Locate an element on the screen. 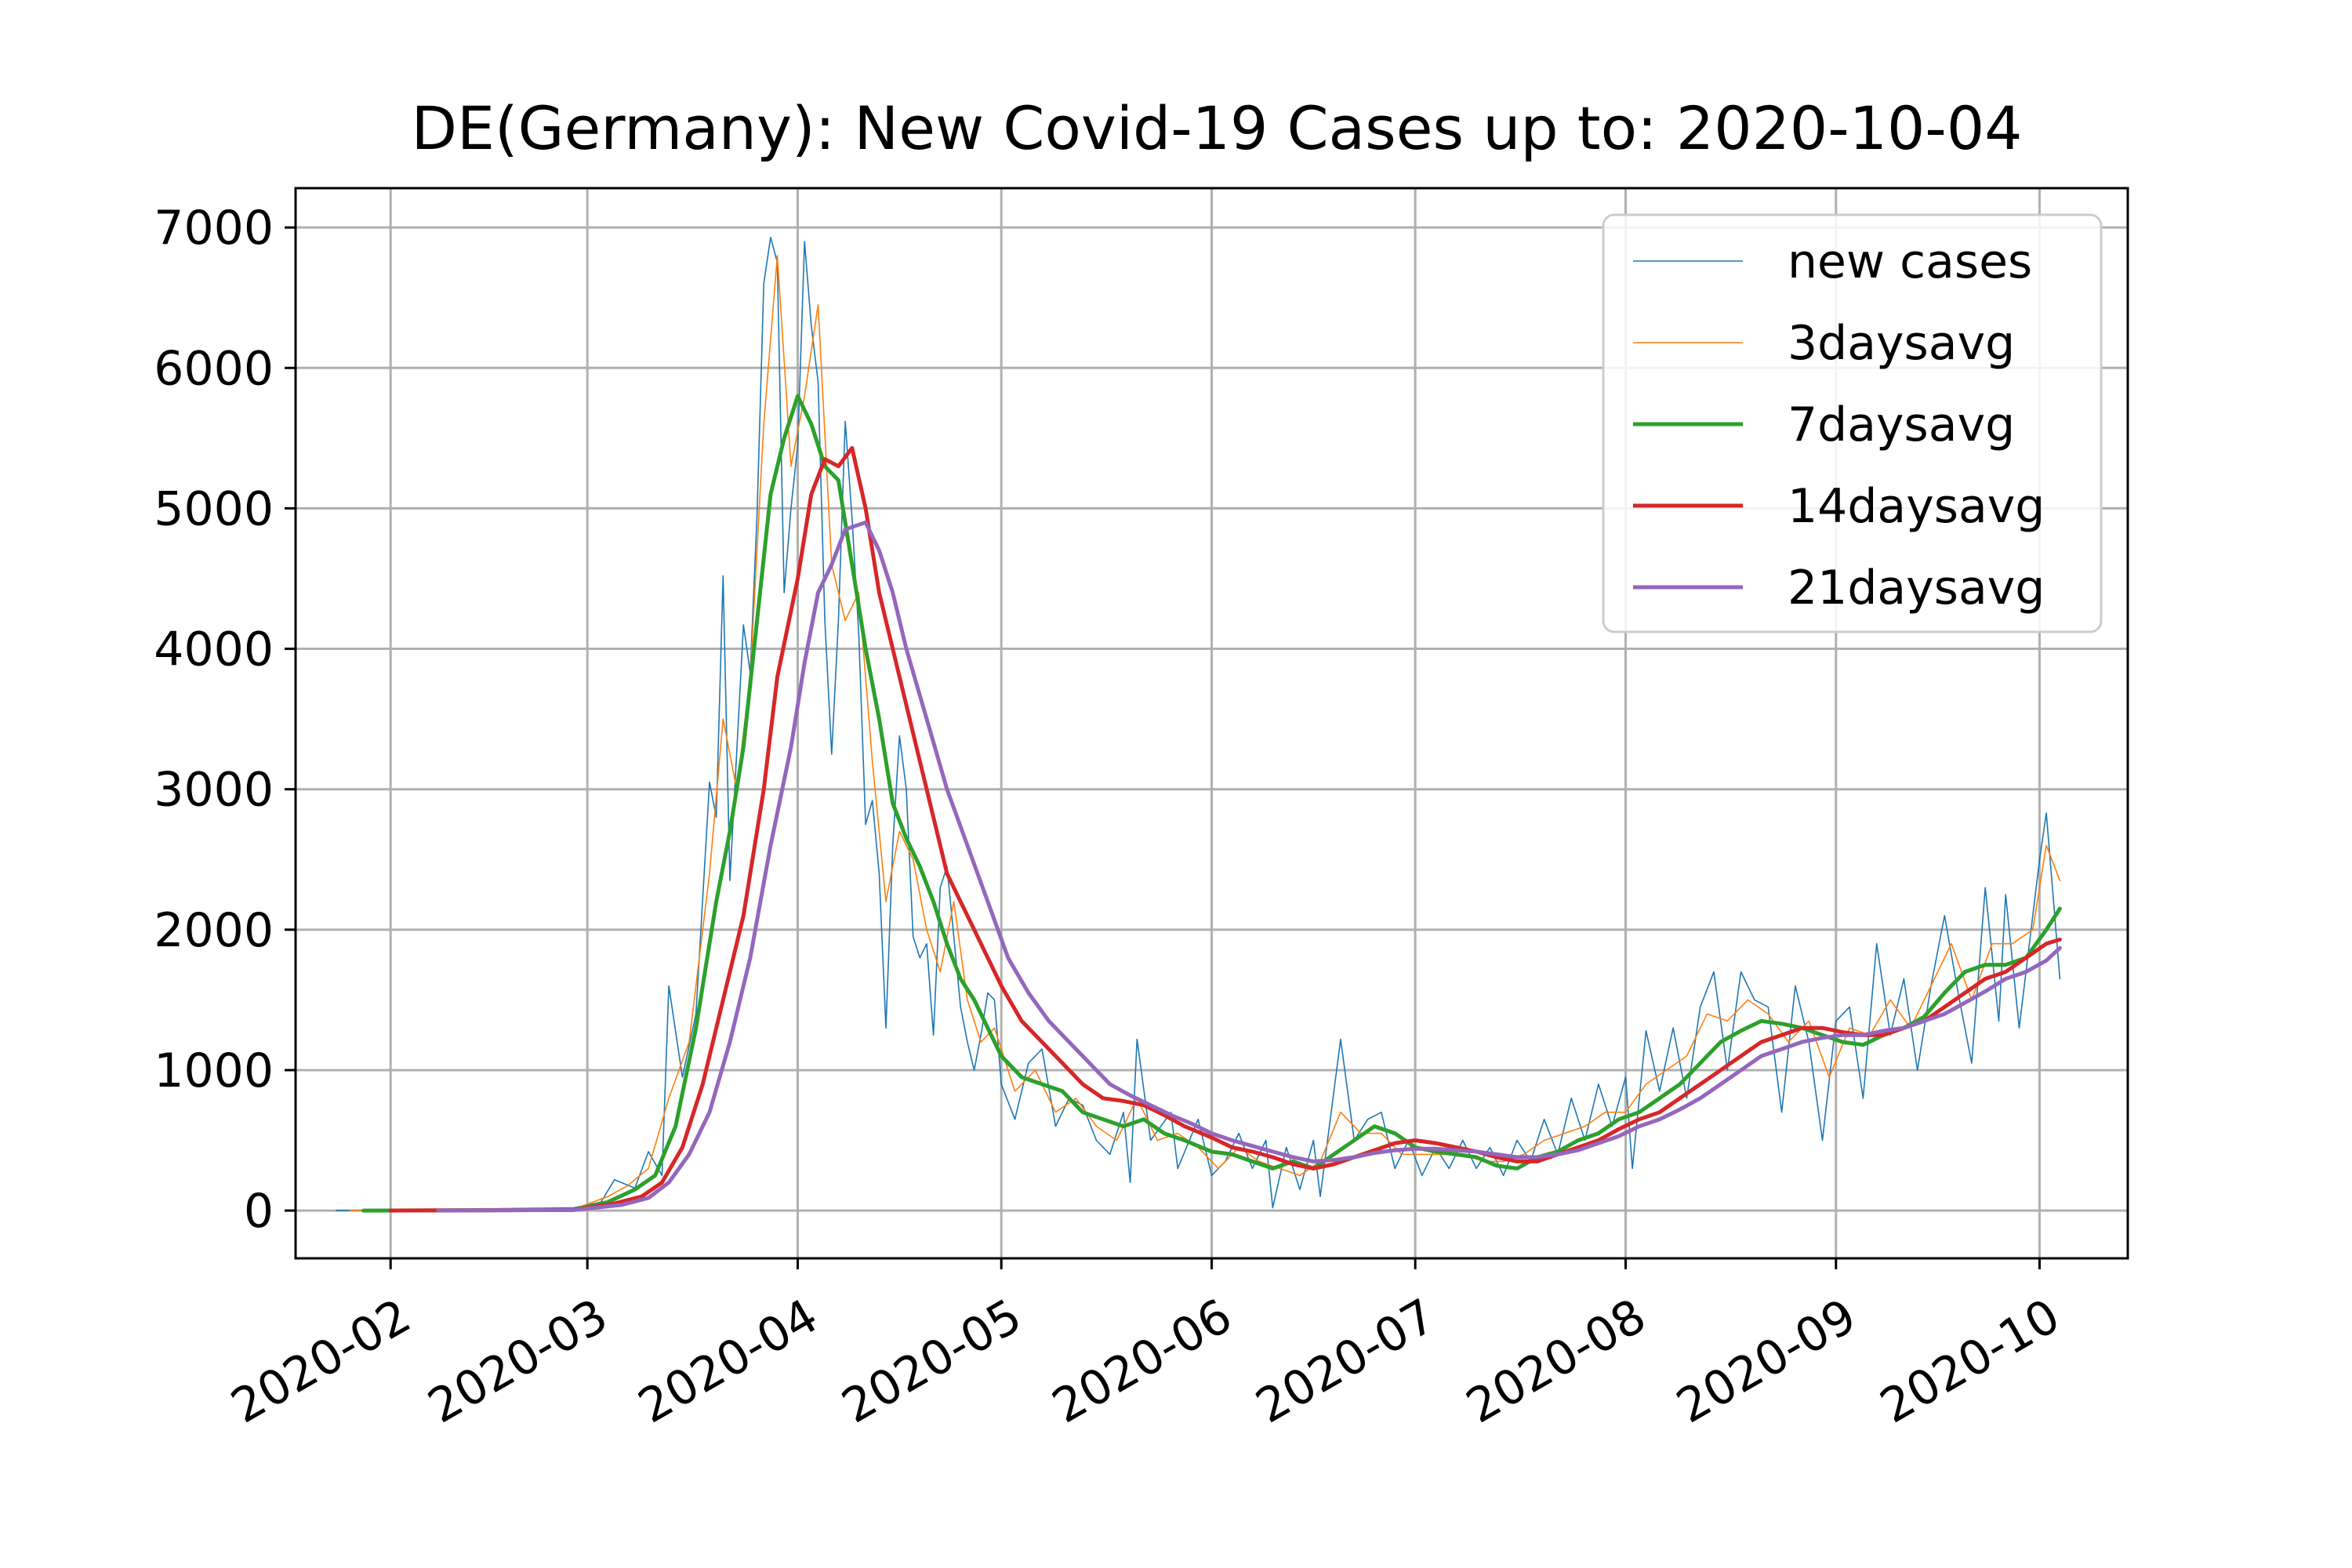  y-tick-label: 5000 is located at coordinates (214, 509).